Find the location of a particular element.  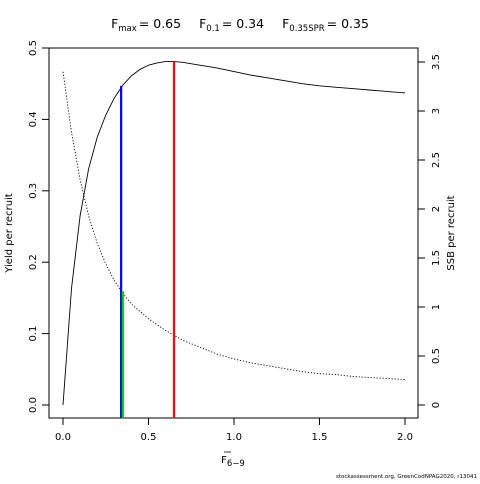

y-left-tick-label: 0.4 is located at coordinates (33, 119).